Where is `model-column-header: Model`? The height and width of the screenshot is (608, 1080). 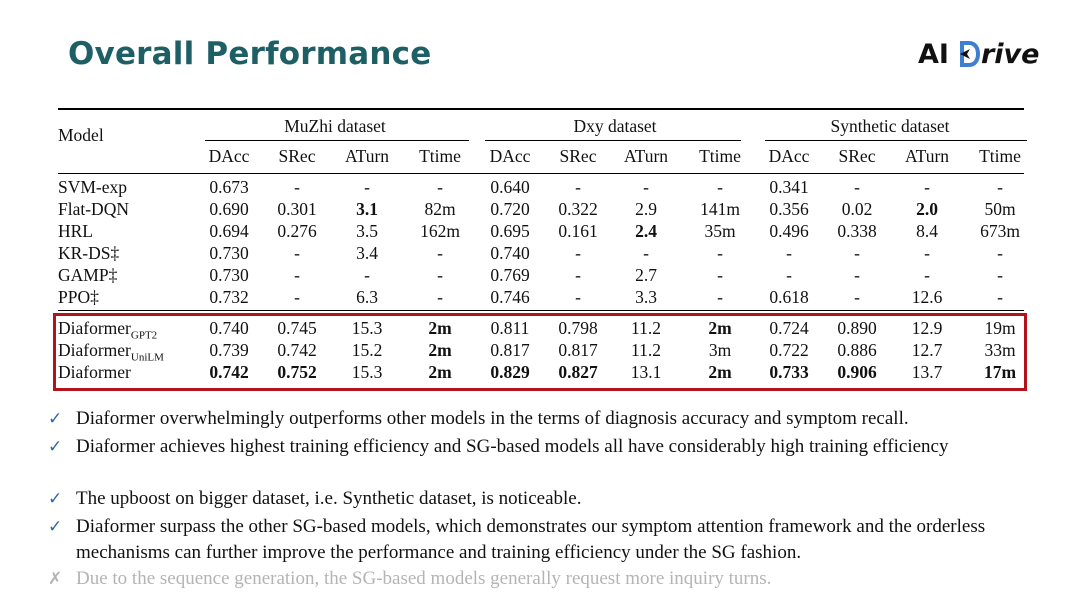 model-column-header: Model is located at coordinates (81, 135).